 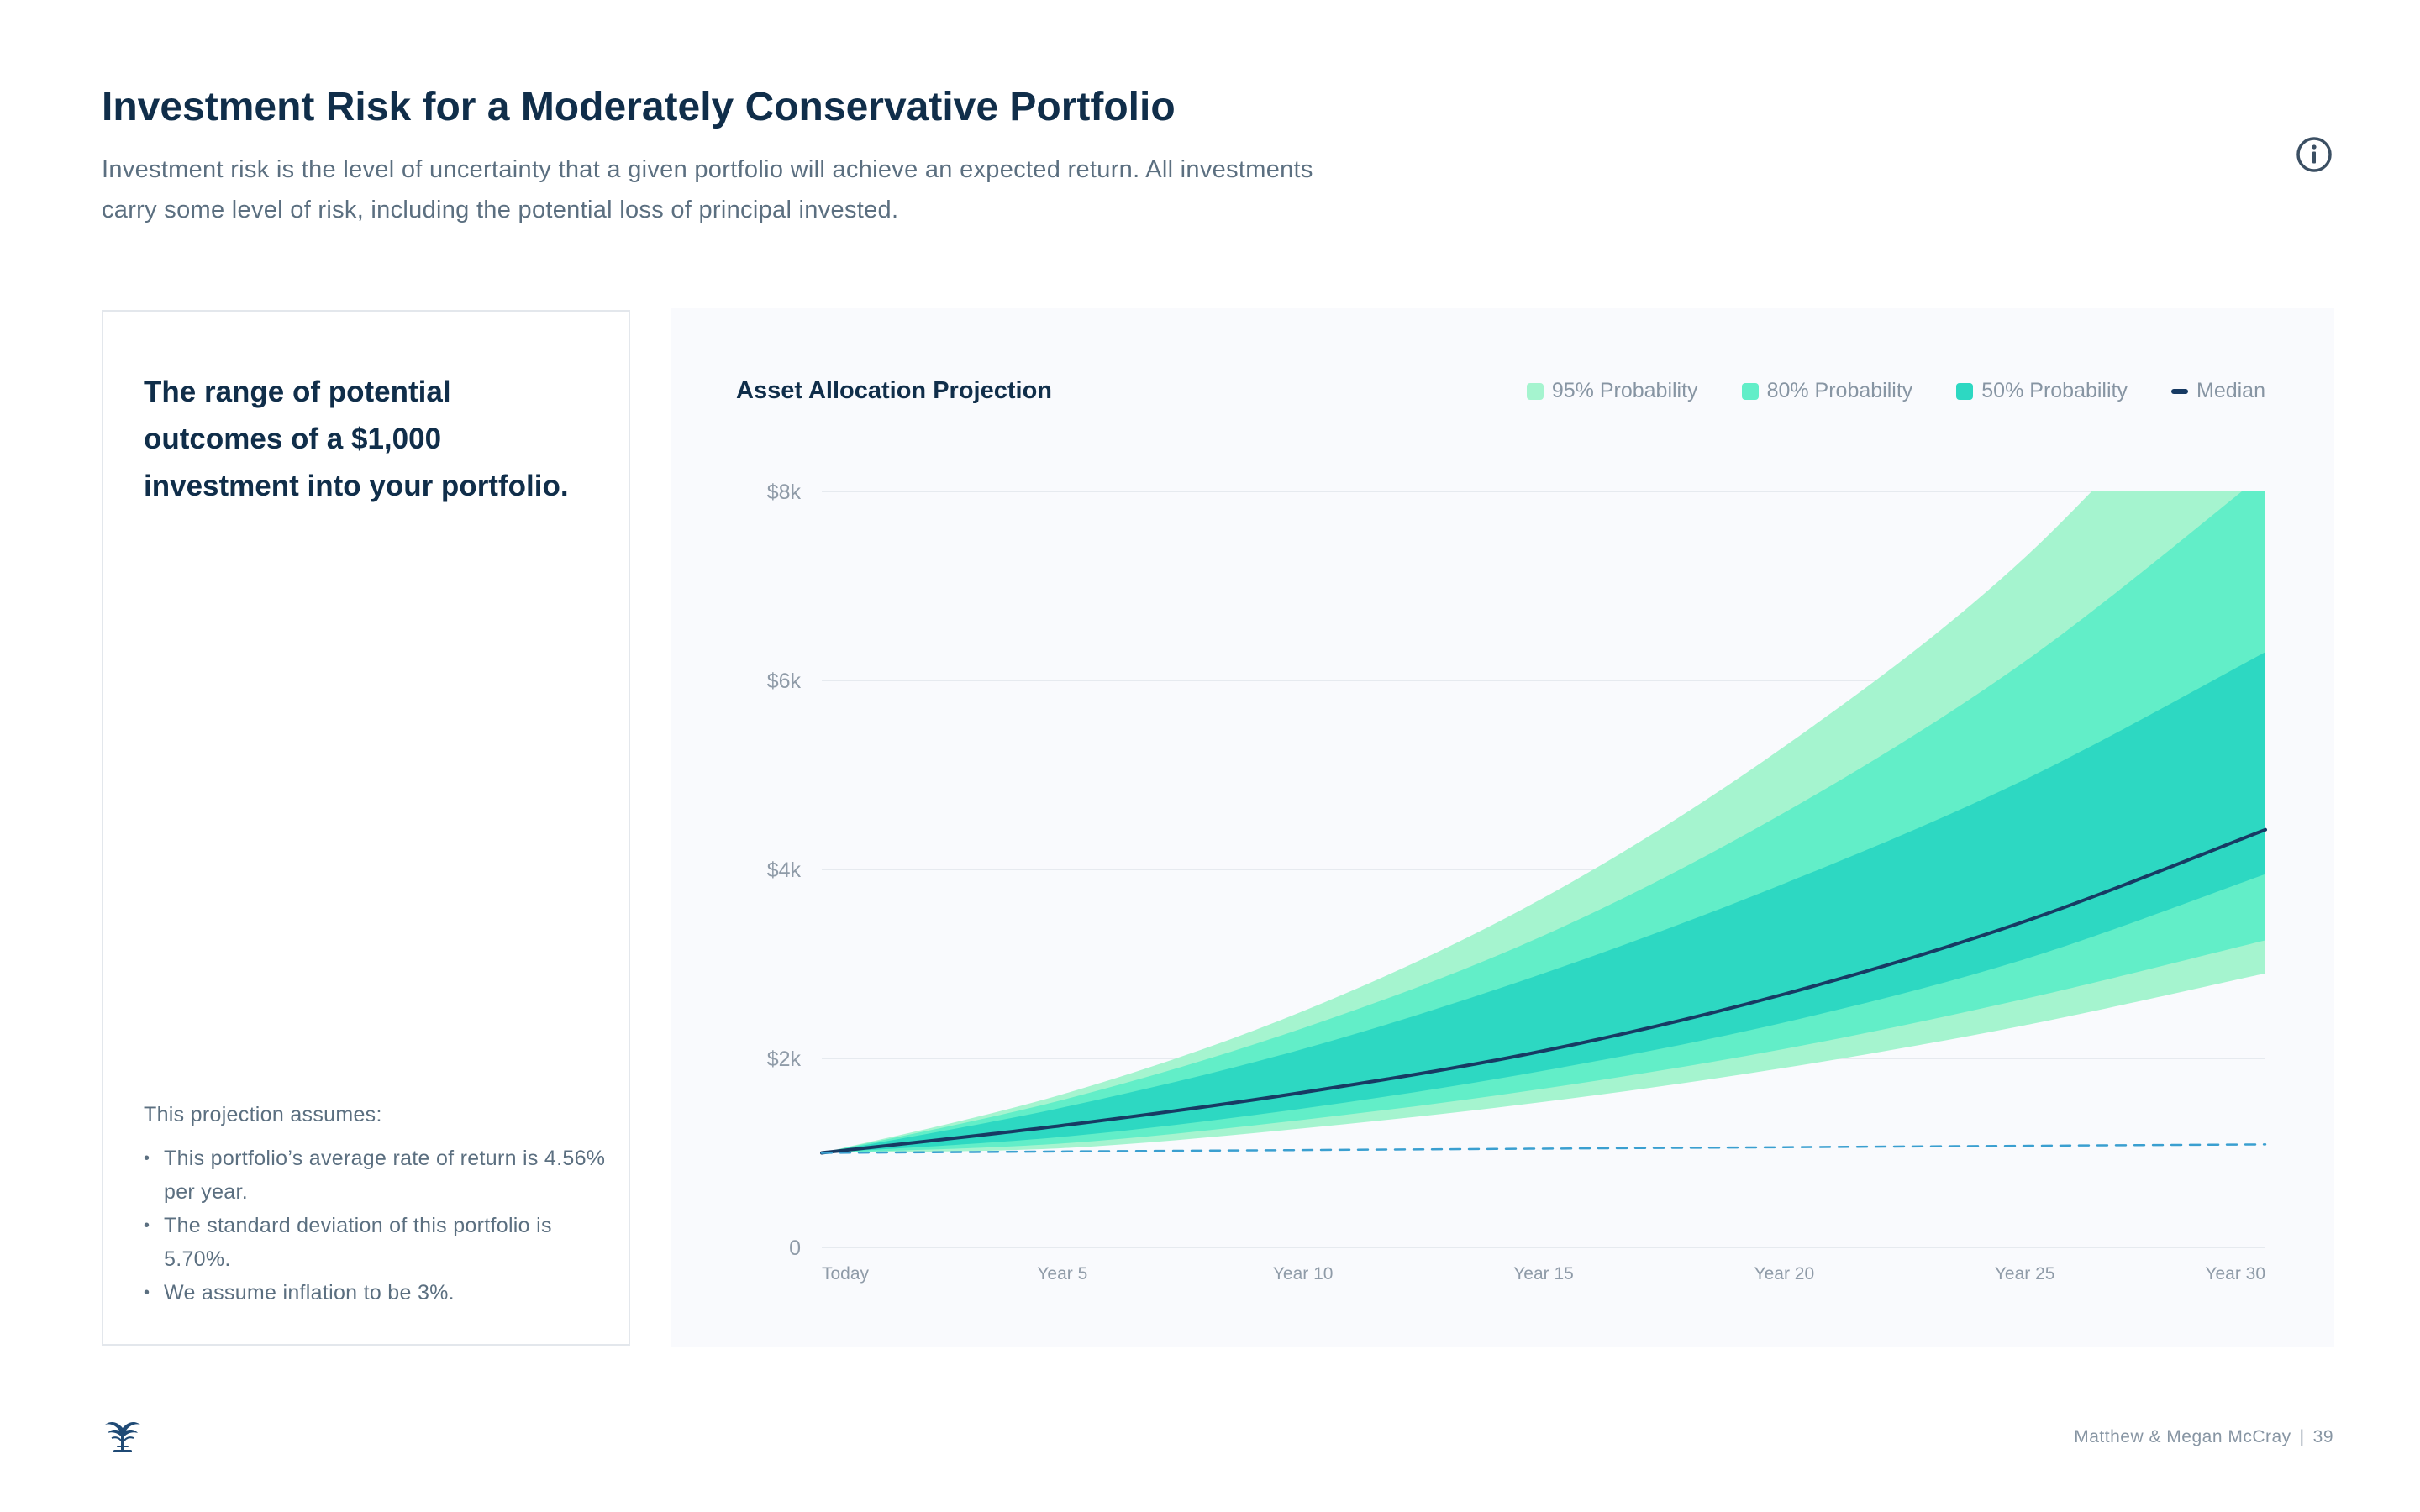 I want to click on x-tick-label: Year 20, so click(x=1785, y=1274).